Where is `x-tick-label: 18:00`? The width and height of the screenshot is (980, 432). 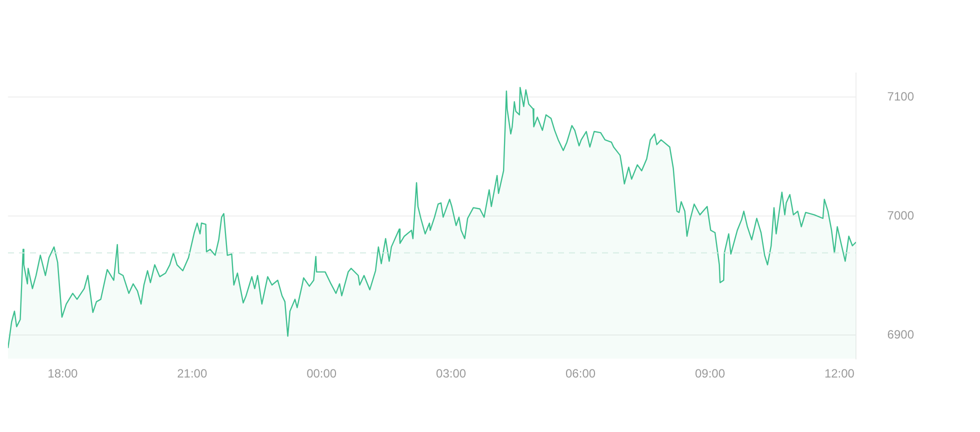 x-tick-label: 18:00 is located at coordinates (63, 373).